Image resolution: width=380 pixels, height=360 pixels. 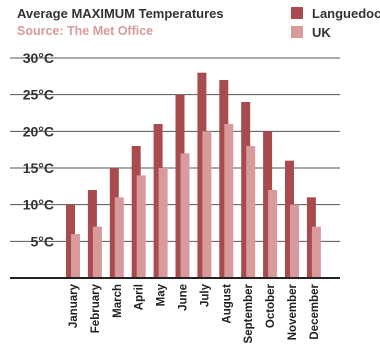 I want to click on y-tick-label: 30°C, so click(x=38, y=58).